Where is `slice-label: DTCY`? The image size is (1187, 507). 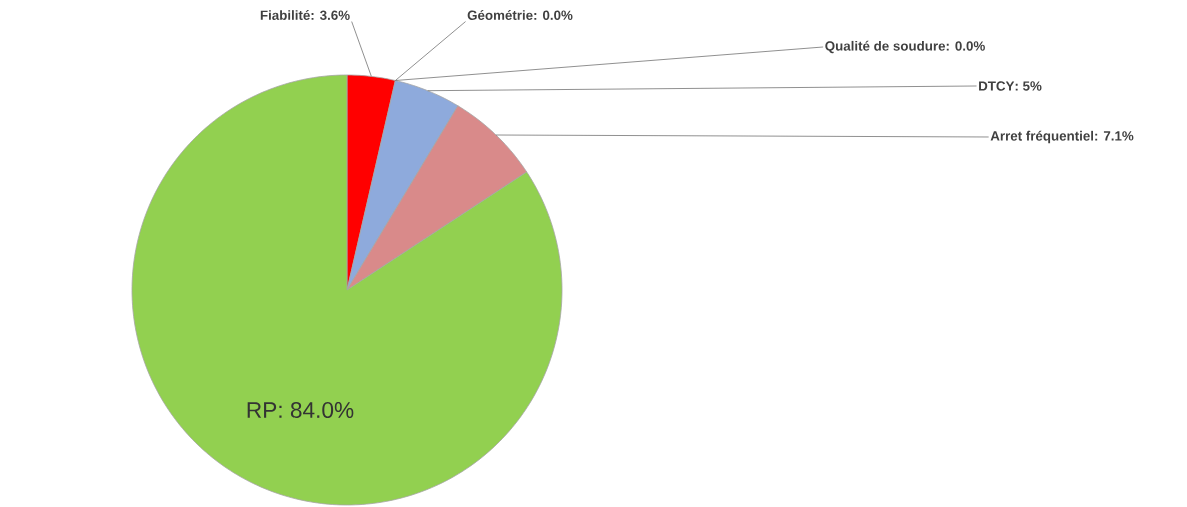 slice-label: DTCY is located at coordinates (997, 86).